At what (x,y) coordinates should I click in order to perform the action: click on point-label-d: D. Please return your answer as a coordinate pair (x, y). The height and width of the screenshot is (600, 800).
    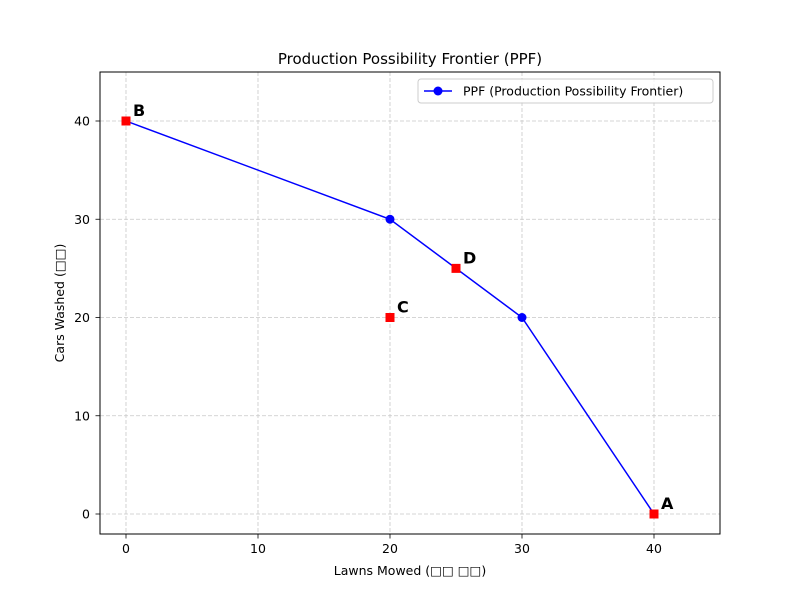
    Looking at the image, I should click on (469, 257).